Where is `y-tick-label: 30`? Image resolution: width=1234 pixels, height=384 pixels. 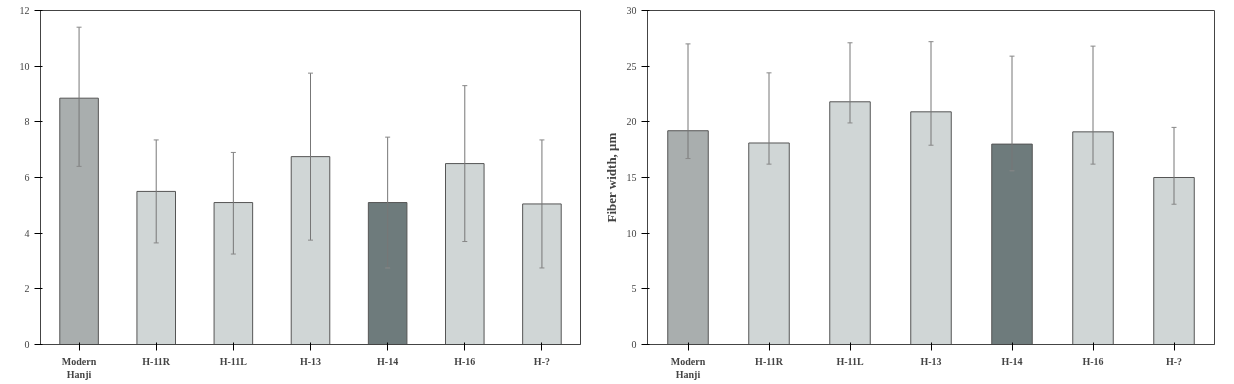
y-tick-label: 30 is located at coordinates (631, 10).